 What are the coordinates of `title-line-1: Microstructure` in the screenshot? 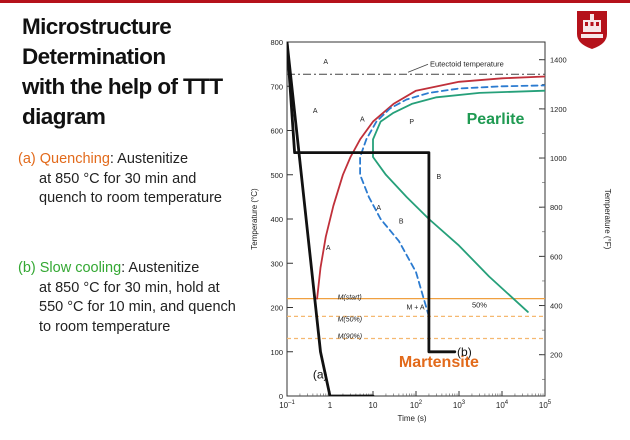 It's located at (97, 26).